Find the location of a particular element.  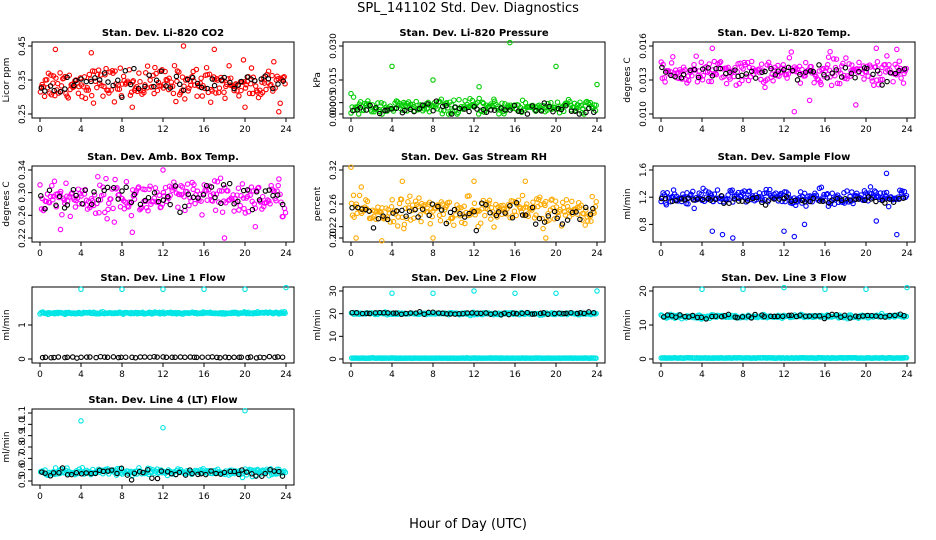

y-tick-label: 0.26 is located at coordinates (23, 215).